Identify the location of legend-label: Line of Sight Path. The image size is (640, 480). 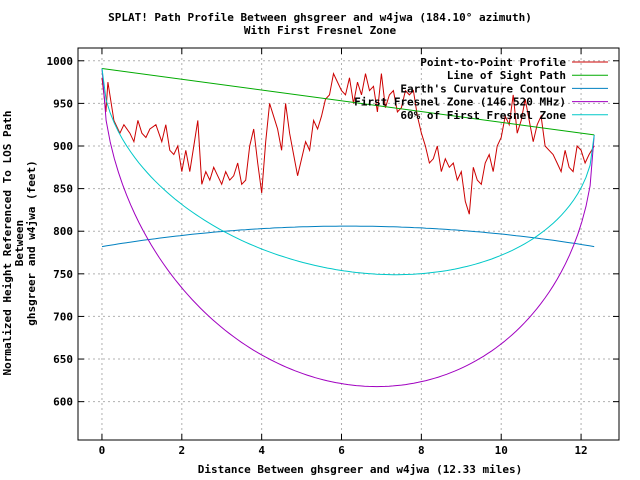
(506, 75).